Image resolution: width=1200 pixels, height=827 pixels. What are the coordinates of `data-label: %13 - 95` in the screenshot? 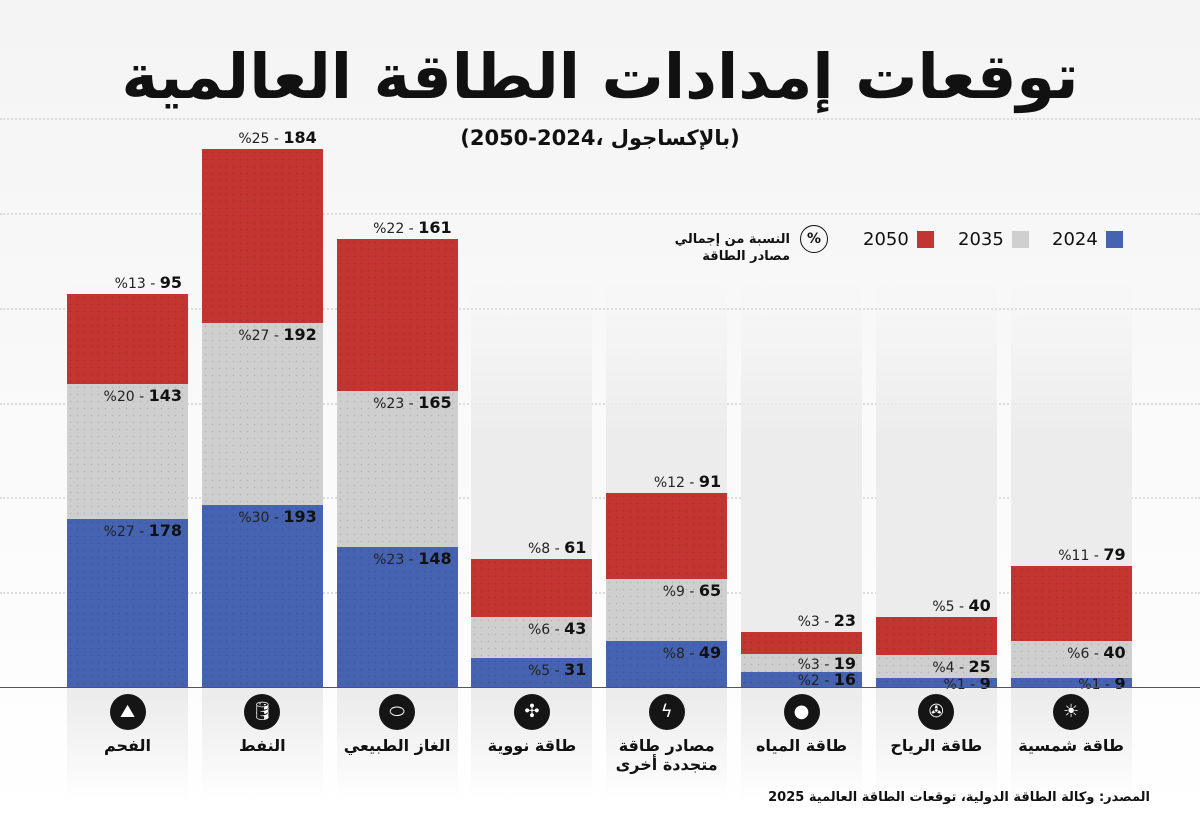 It's located at (121, 282).